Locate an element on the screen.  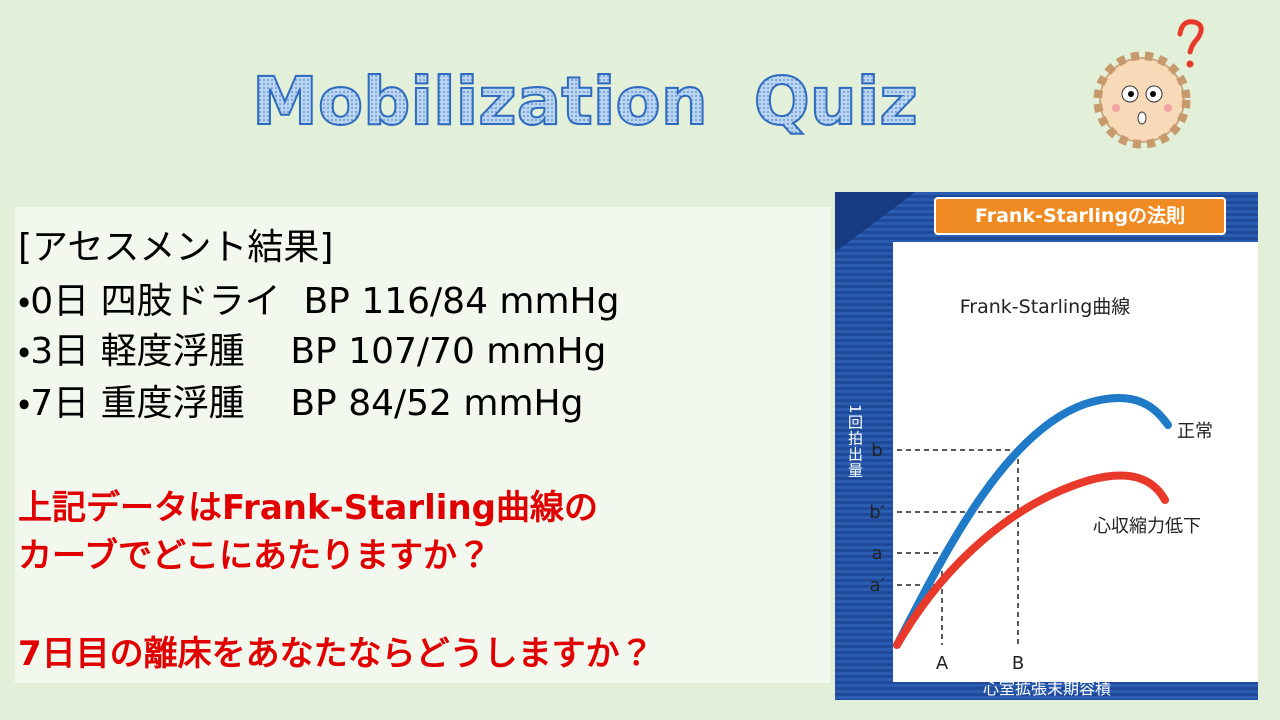
curve-name: 正常 is located at coordinates (1195, 431).